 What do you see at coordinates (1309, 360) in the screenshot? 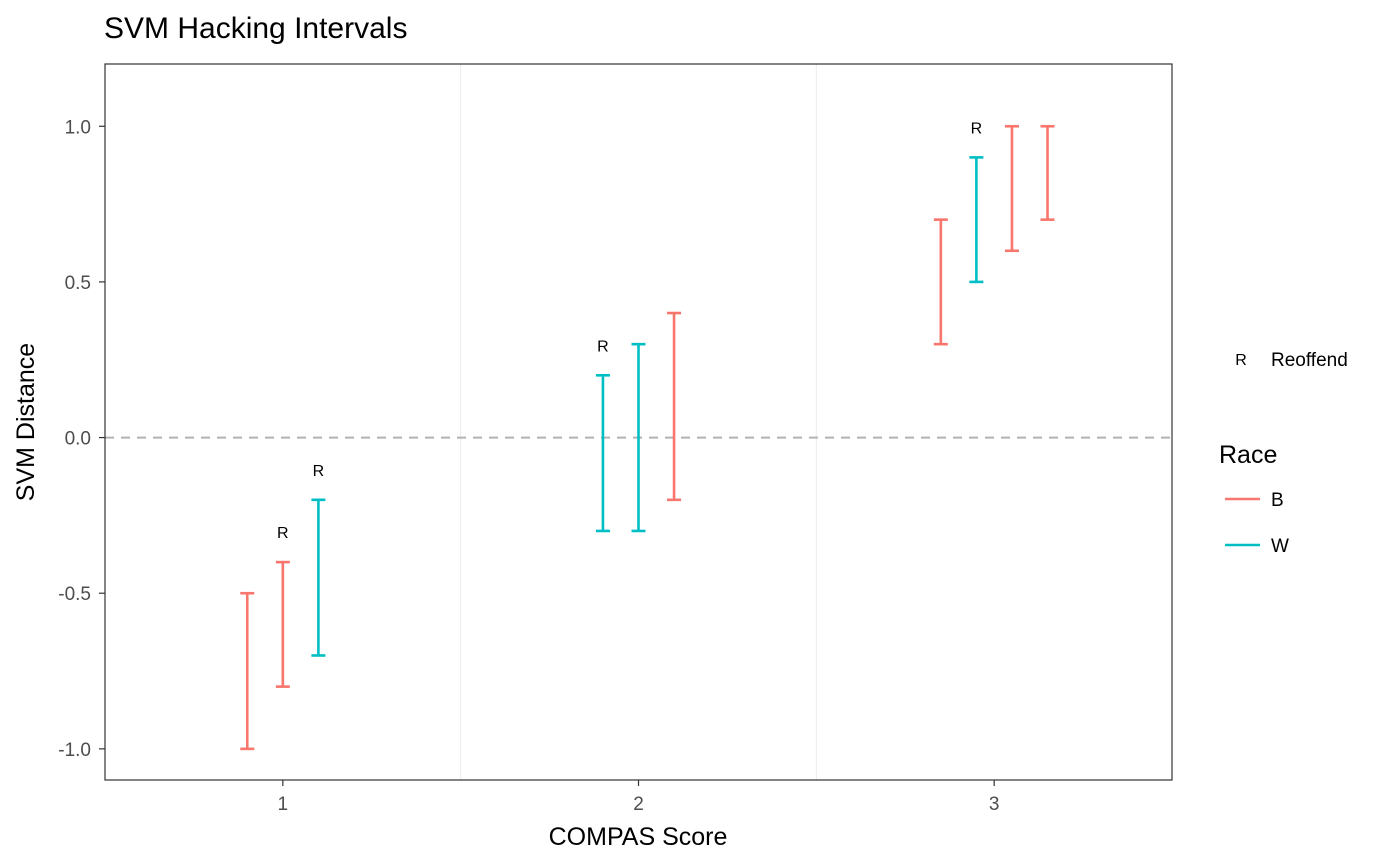
I see `legend-reoffend-label: Reoffend` at bounding box center [1309, 360].